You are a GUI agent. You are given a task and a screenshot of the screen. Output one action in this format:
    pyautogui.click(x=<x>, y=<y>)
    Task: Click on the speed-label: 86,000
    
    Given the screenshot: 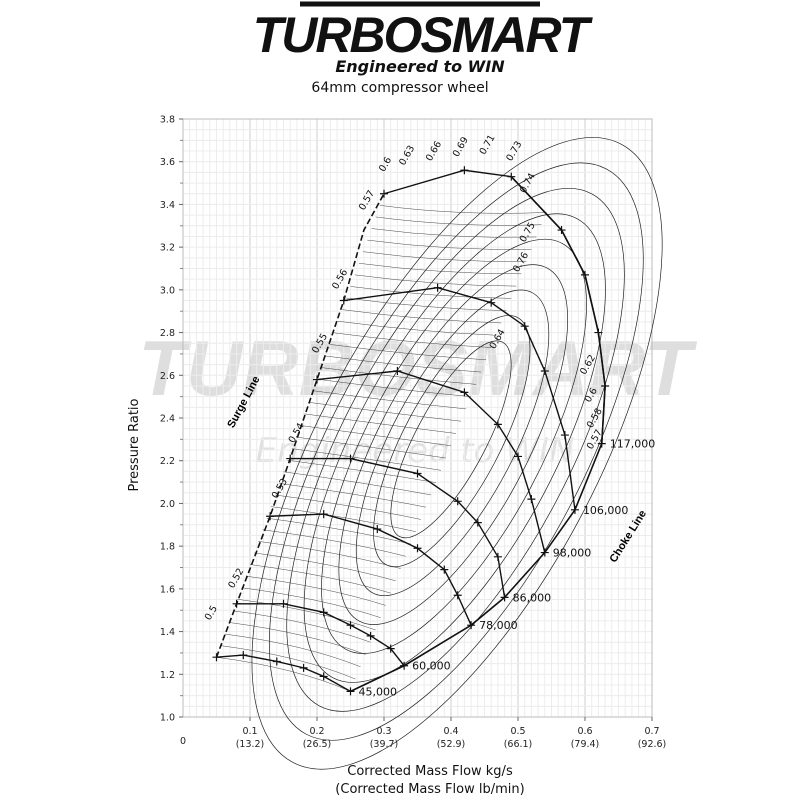 What is the action you would take?
    pyautogui.click(x=532, y=597)
    